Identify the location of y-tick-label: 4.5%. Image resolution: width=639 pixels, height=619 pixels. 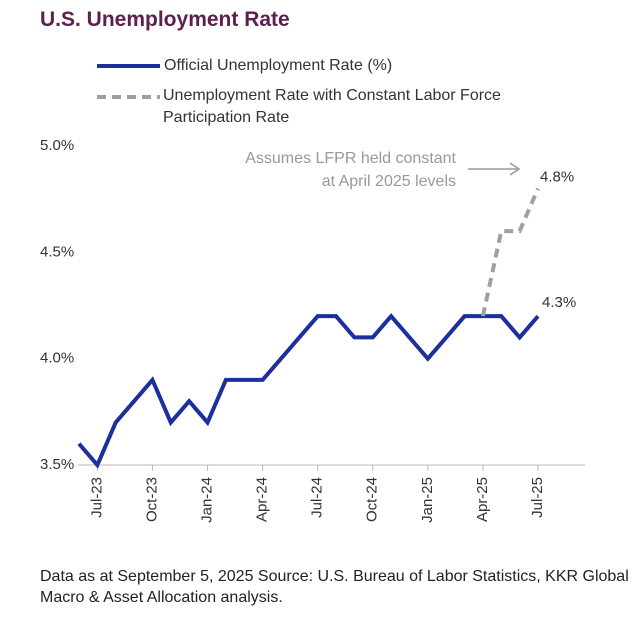
(57, 251).